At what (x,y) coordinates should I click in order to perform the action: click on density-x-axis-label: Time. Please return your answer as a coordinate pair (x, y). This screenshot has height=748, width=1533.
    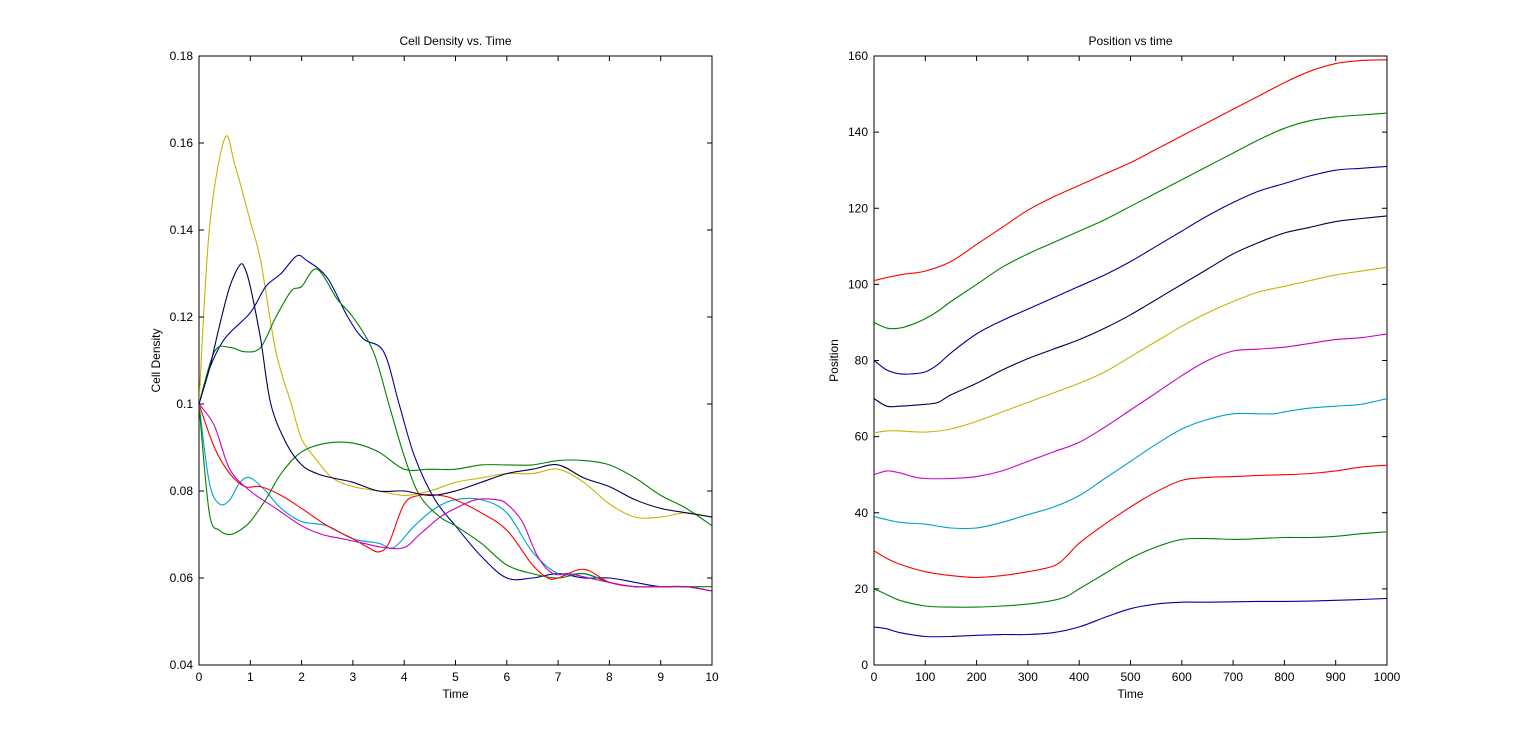
    Looking at the image, I should click on (455, 694).